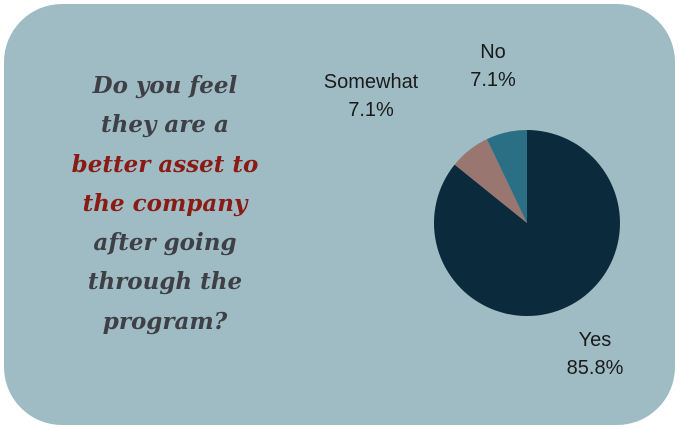 This screenshot has width=679, height=429. Describe the element at coordinates (165, 282) in the screenshot. I see `question-line: through the` at that location.